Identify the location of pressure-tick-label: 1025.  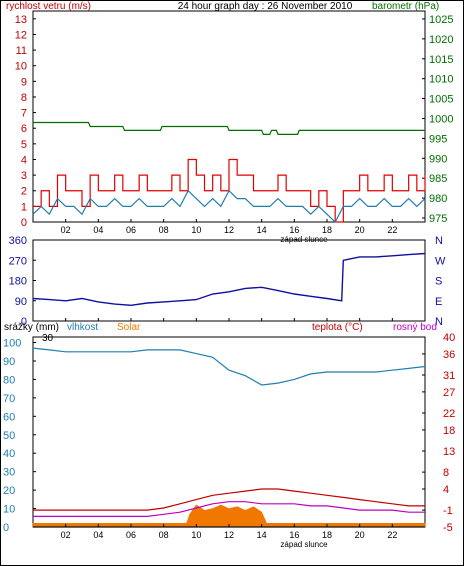
(441, 20).